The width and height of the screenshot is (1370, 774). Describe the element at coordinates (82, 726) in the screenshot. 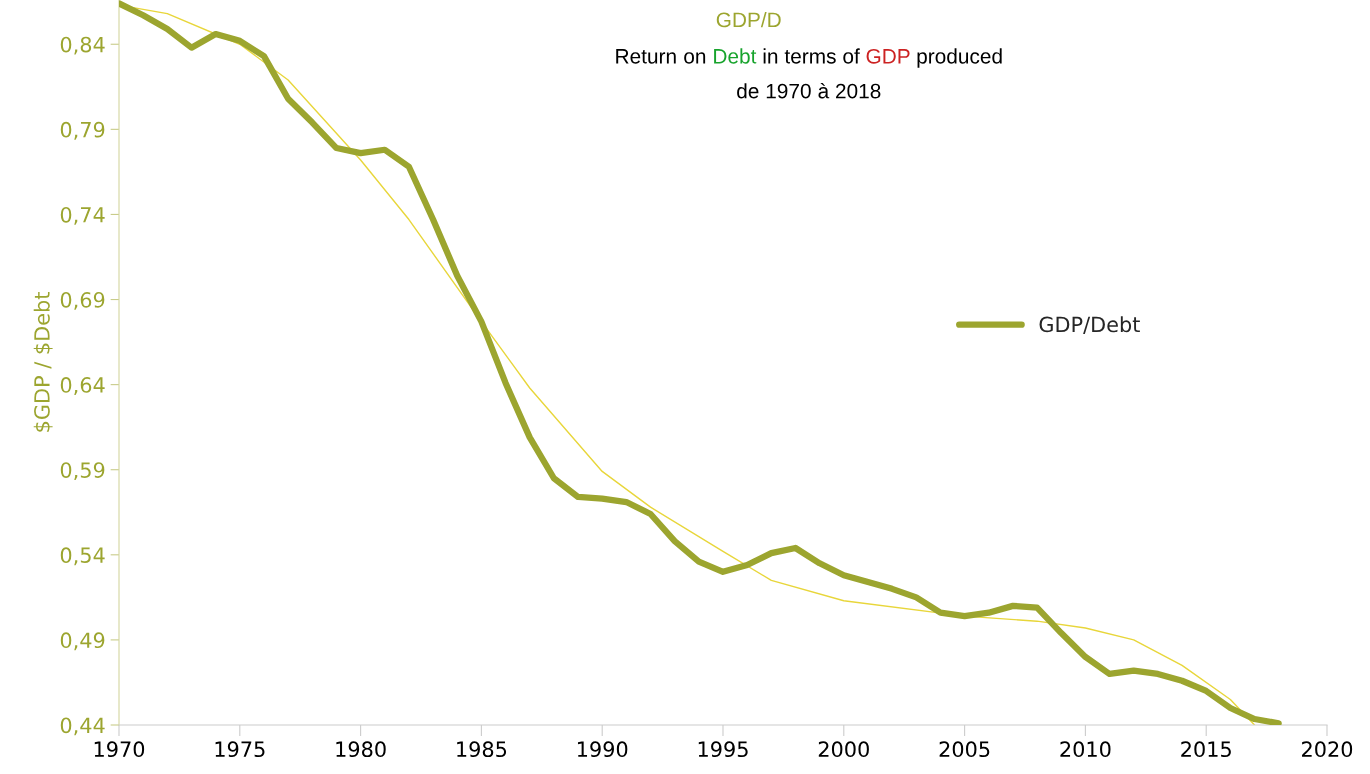

I see `y-tick-label: 0,44` at that location.